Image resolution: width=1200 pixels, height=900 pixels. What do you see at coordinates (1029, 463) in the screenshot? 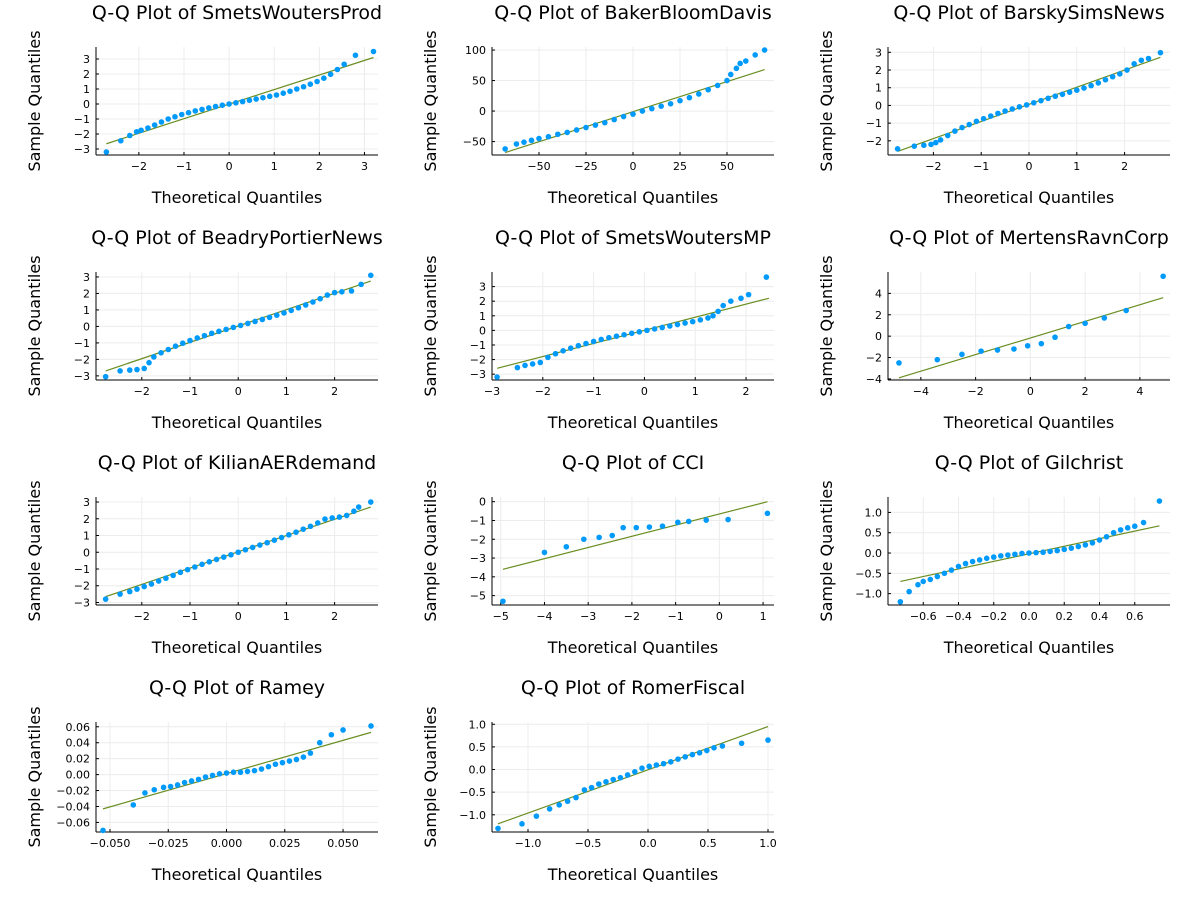
I see `plot-title: Q-Q Plot of Gilchrist` at bounding box center [1029, 463].